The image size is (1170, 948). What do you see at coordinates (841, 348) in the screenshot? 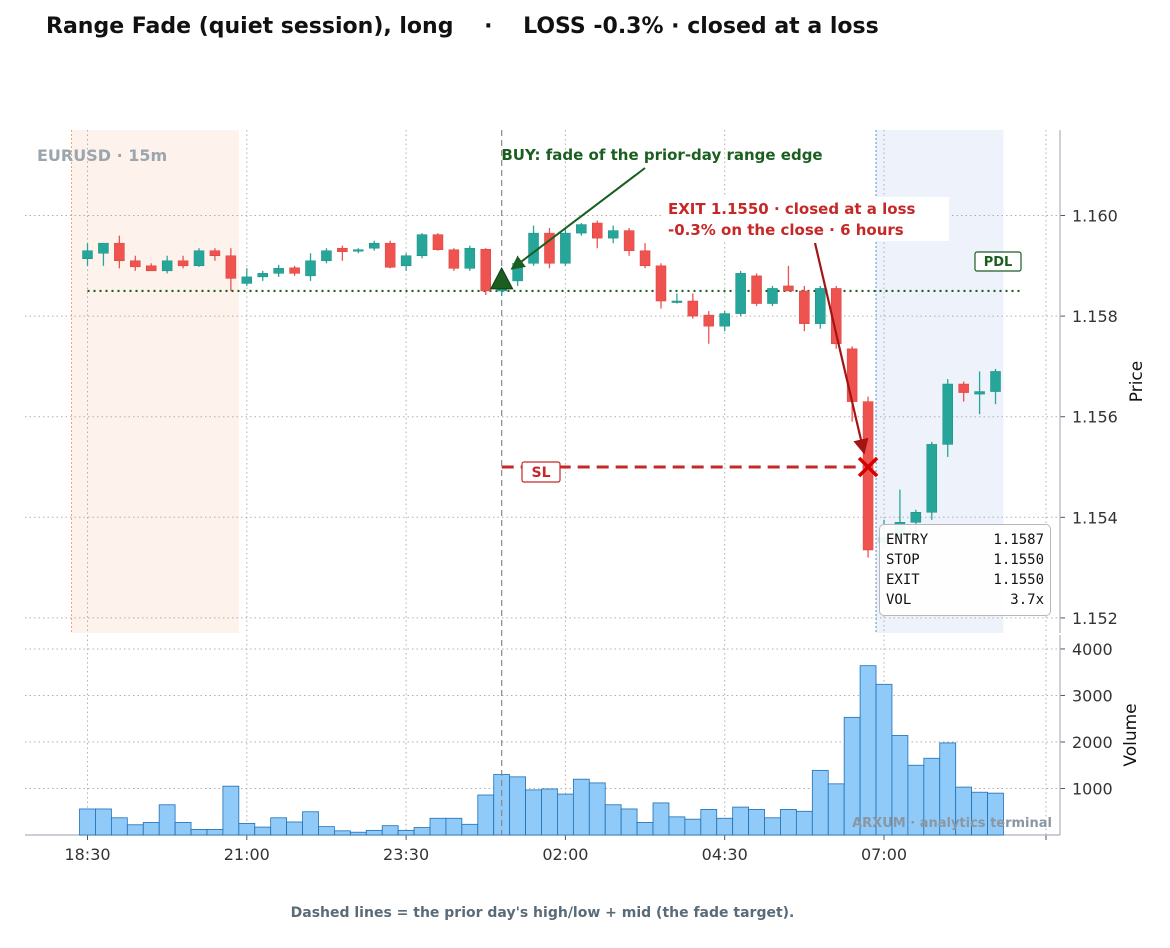
I see `exit-arrow` at bounding box center [841, 348].